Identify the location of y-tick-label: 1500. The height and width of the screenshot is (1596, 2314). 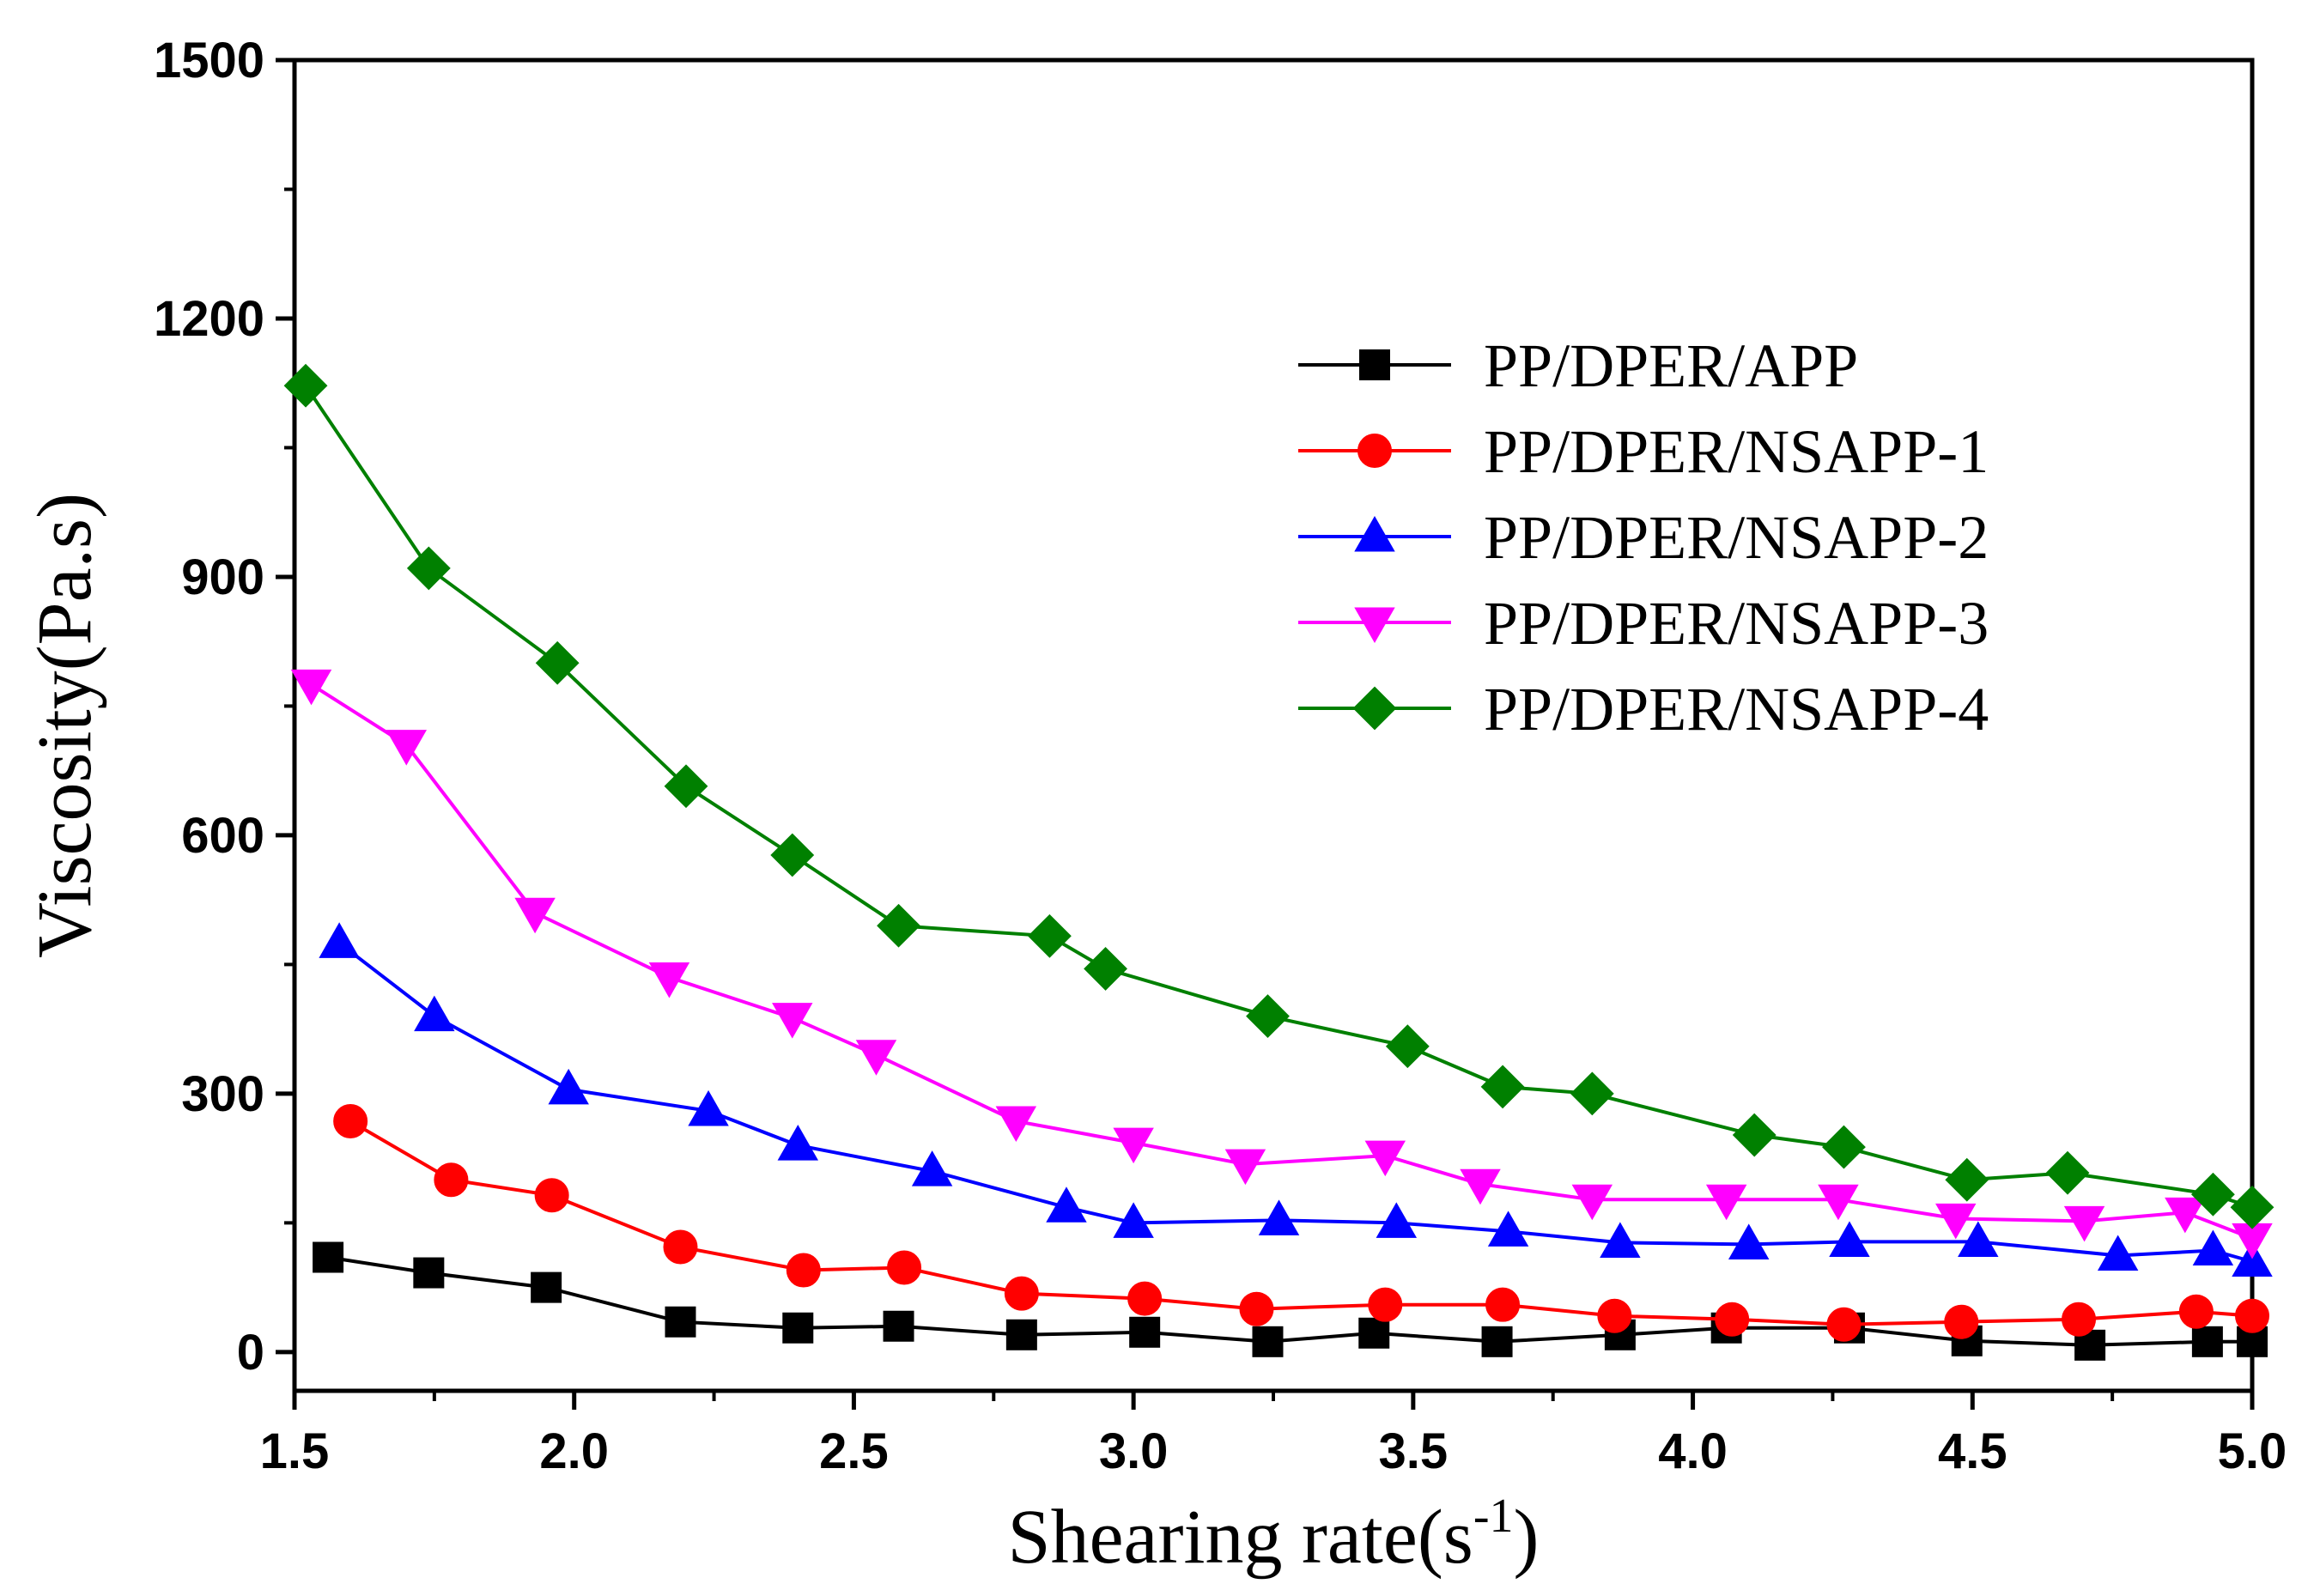
(209, 60).